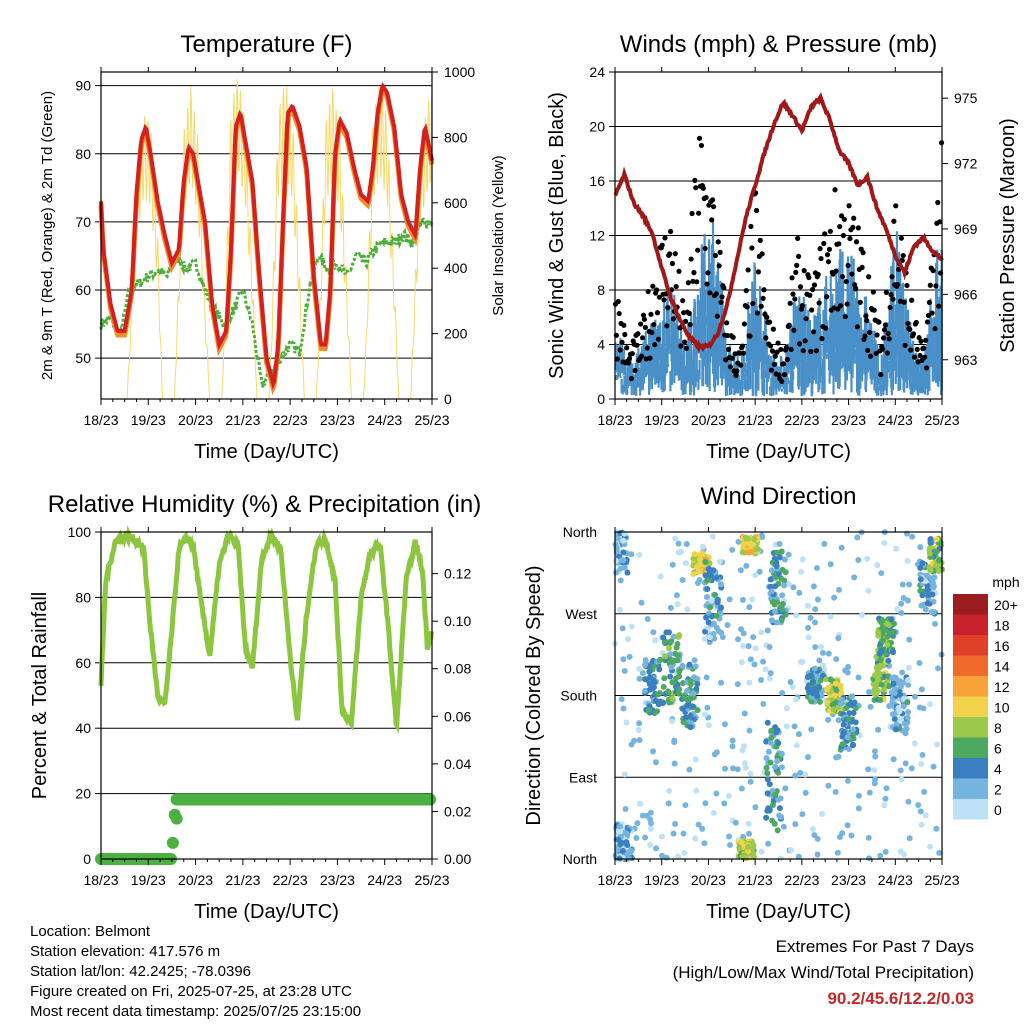 Image resolution: width=1024 pixels, height=1024 pixels. What do you see at coordinates (266, 302) in the screenshot?
I see `series-dewpoint` at bounding box center [266, 302].